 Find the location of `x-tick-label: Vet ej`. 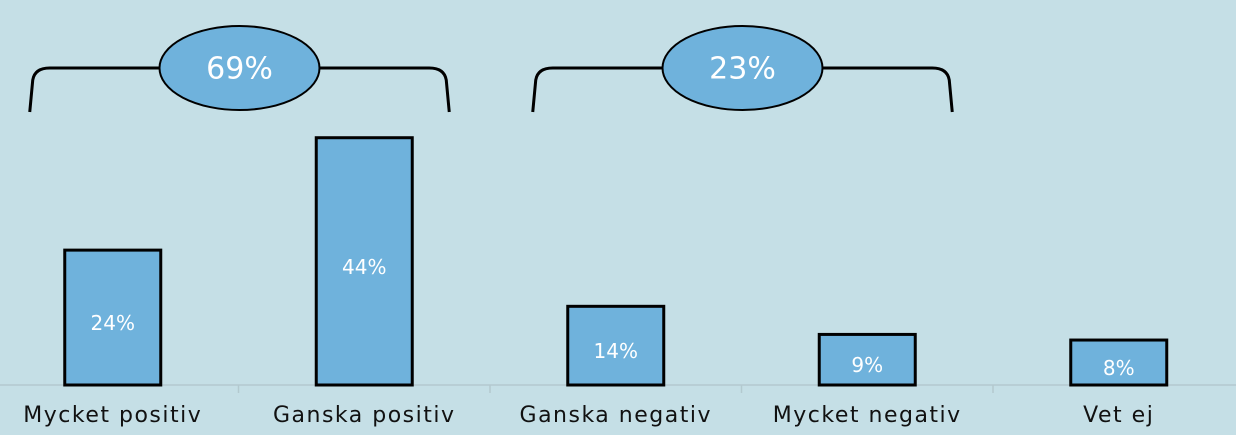

x-tick-label: Vet ej is located at coordinates (1118, 415).